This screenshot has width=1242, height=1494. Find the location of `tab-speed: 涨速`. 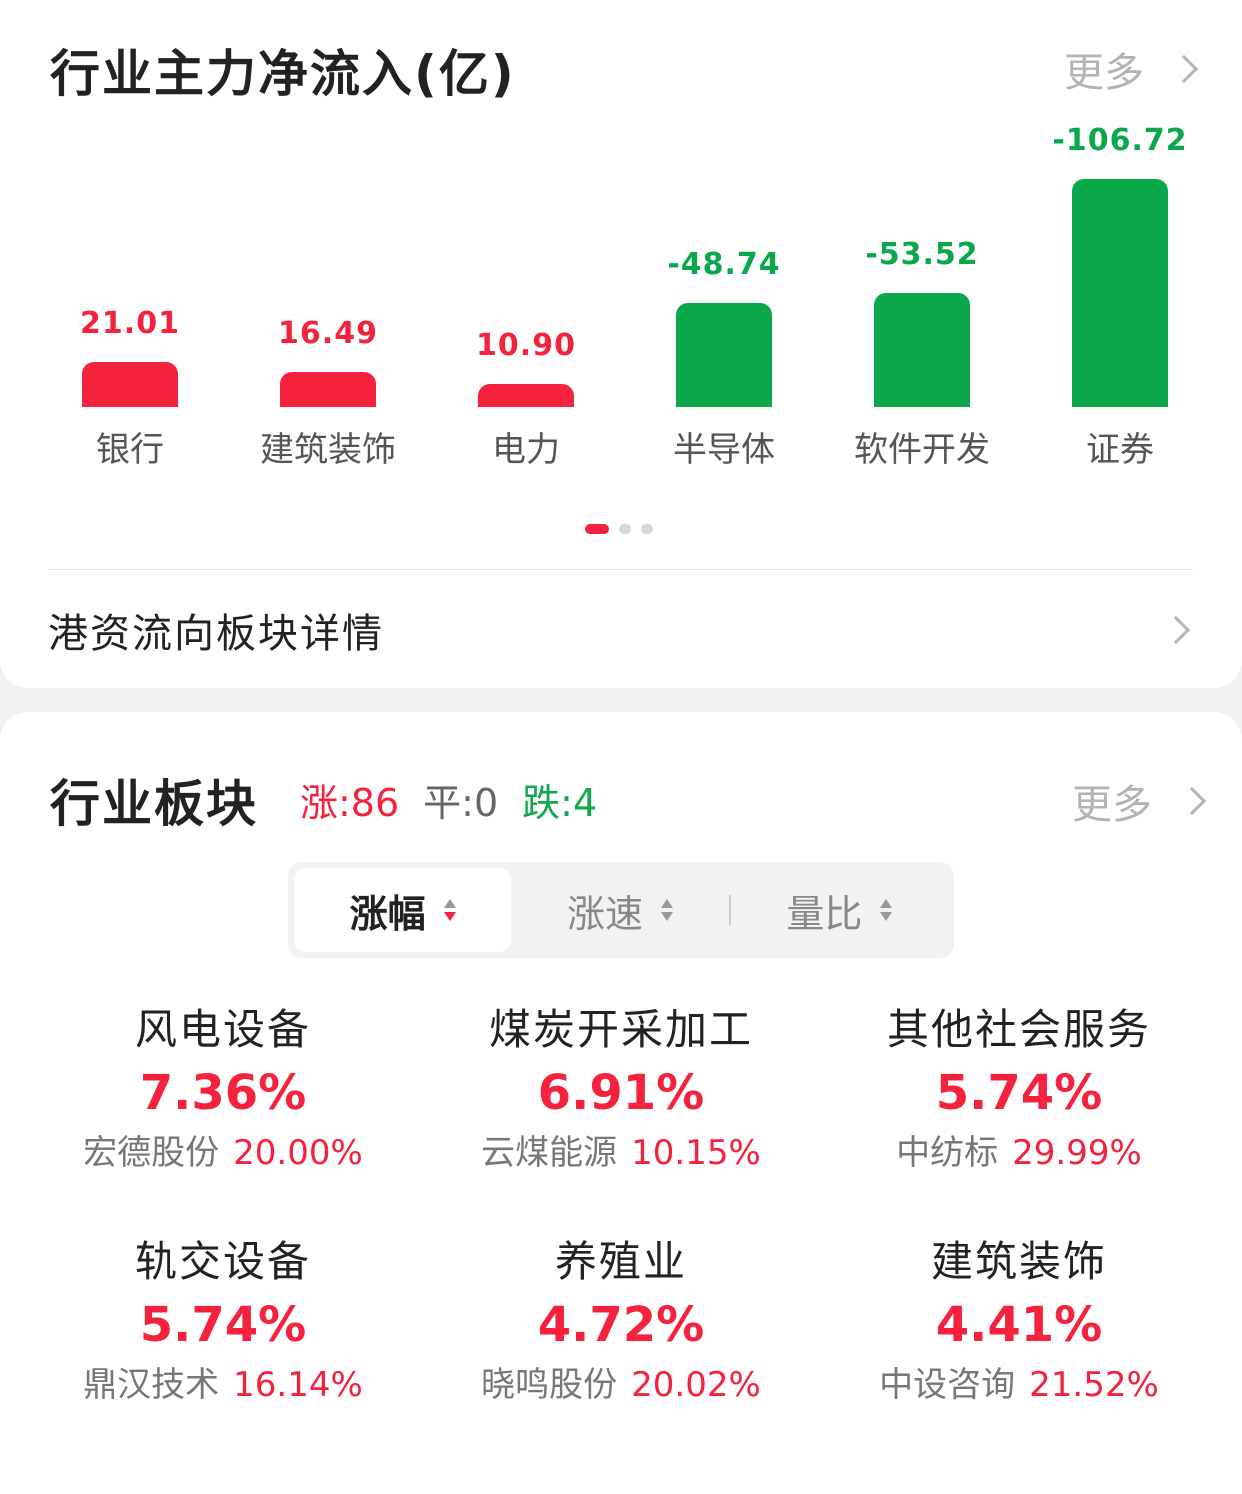

tab-speed: 涨速 is located at coordinates (619, 910).